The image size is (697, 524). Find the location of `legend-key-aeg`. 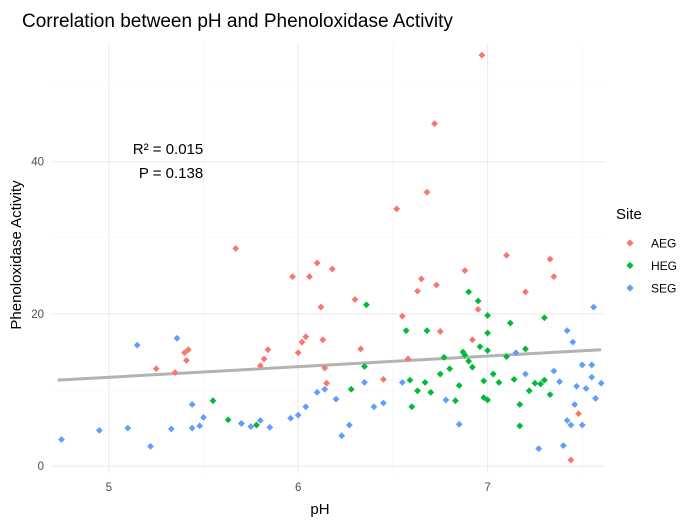

legend-key-aeg is located at coordinates (630, 243).